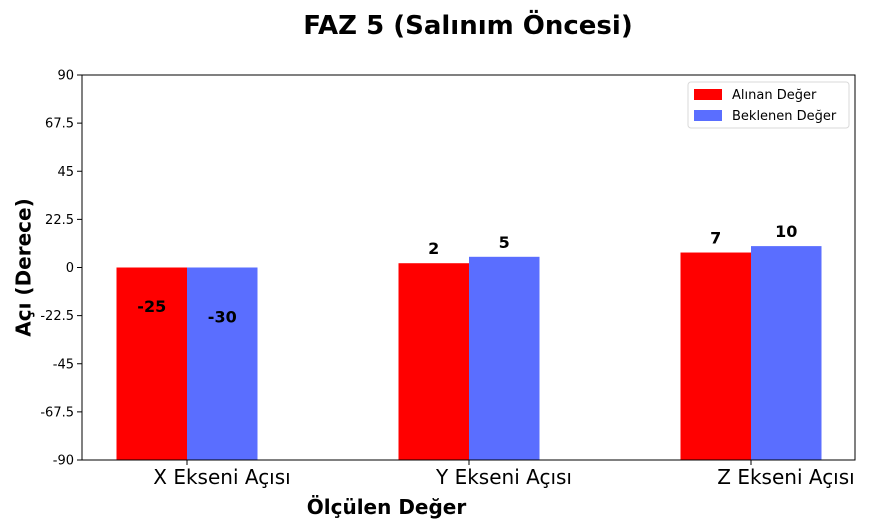  Describe the element at coordinates (59, 124) in the screenshot. I see `y-tick-label: 67.5` at that location.